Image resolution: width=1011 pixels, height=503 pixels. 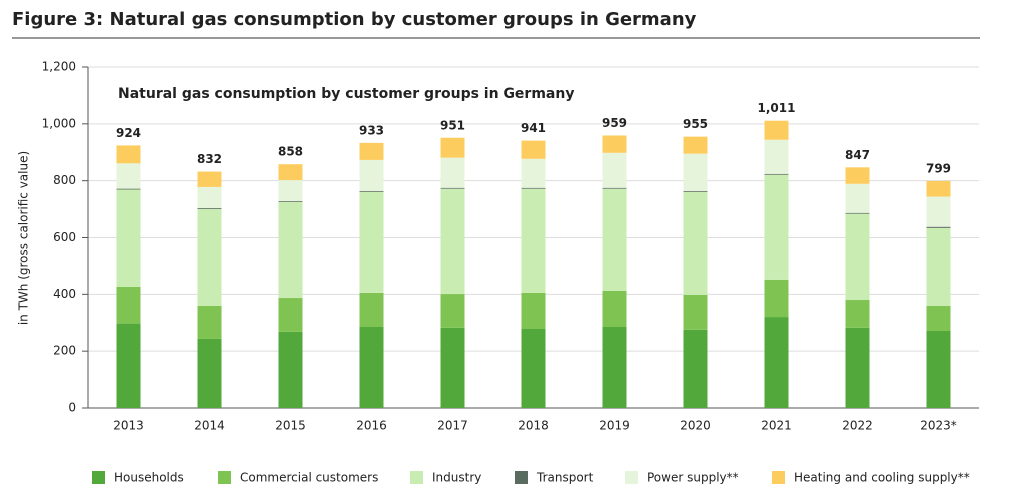 What do you see at coordinates (59, 67) in the screenshot?
I see `y-tick-label: 1,200` at bounding box center [59, 67].